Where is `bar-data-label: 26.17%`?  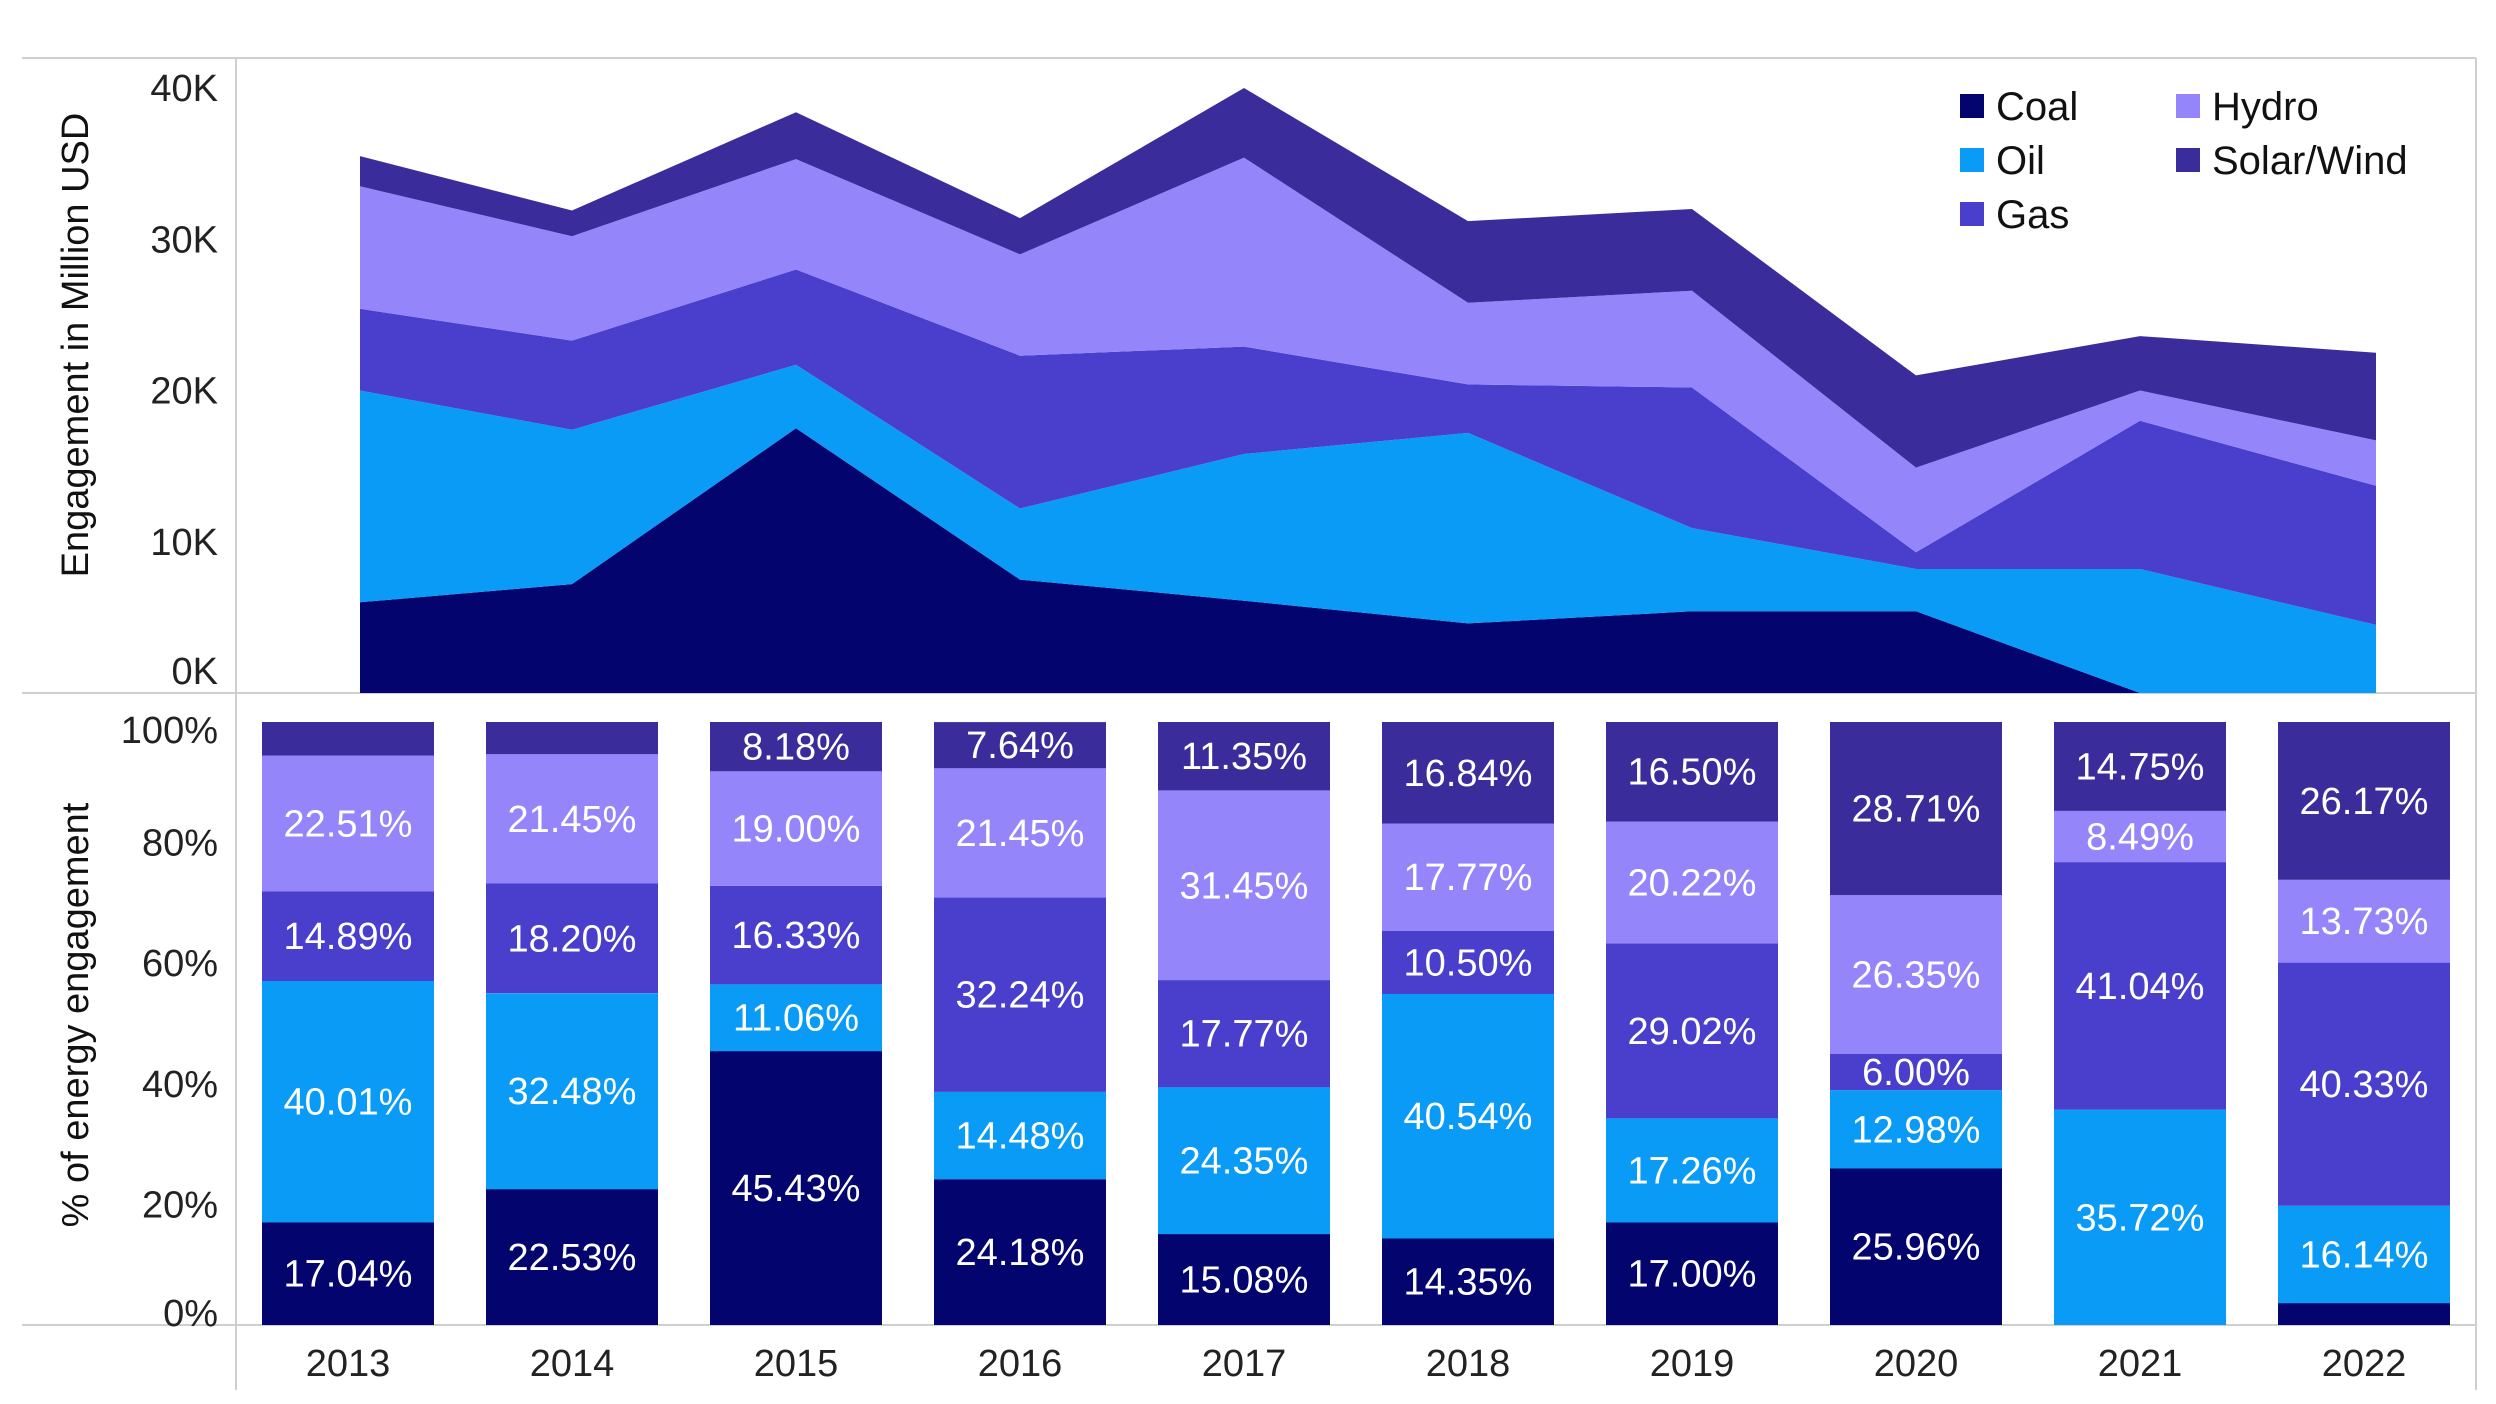 bar-data-label: 26.17% is located at coordinates (2364, 802).